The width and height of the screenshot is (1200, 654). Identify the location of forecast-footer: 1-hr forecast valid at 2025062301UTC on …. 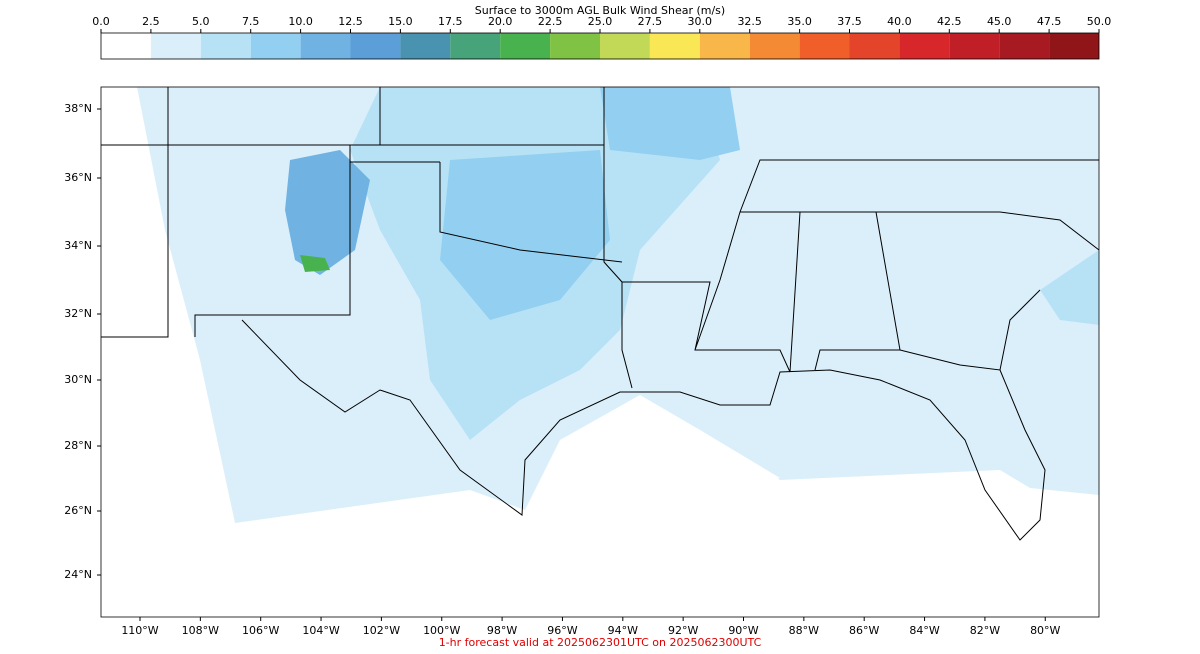
(600, 642).